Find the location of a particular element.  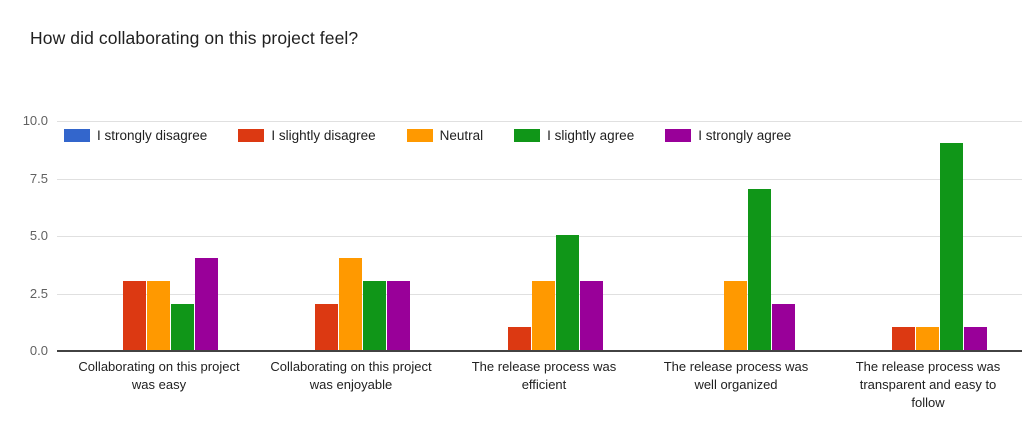

legend-item-i-slightly-disagree: I slightly disagree is located at coordinates (307, 135).